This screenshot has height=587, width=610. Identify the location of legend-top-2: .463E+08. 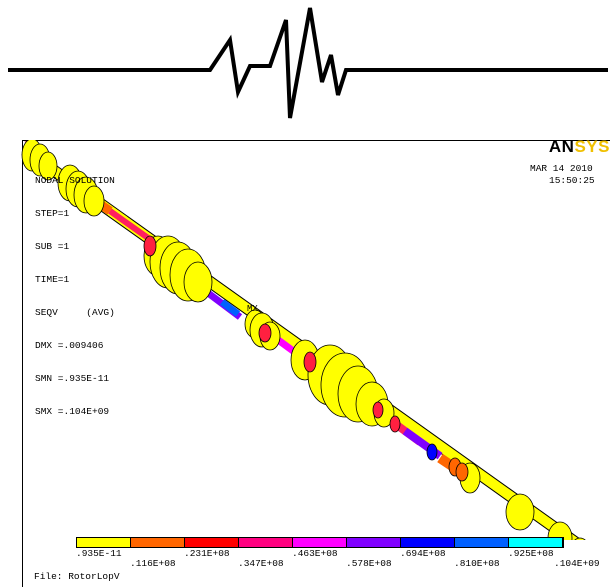
(315, 553).